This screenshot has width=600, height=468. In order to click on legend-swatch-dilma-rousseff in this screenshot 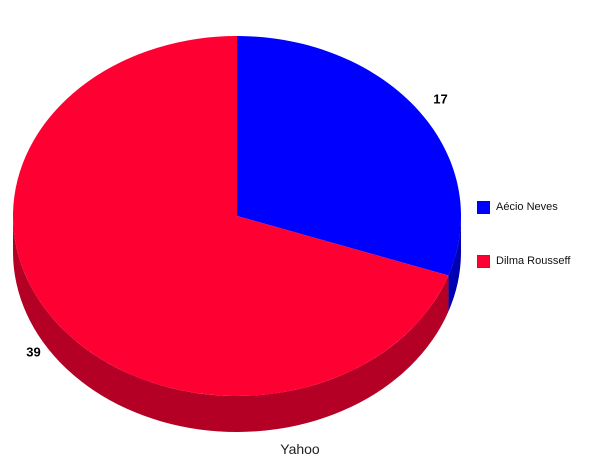, I will do `click(483, 261)`.